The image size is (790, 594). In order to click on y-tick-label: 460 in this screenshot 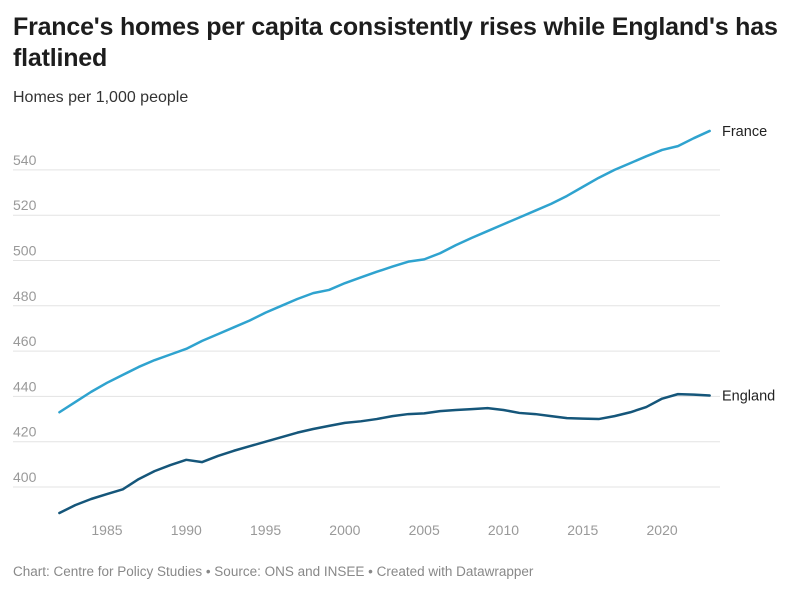, I will do `click(25, 341)`.